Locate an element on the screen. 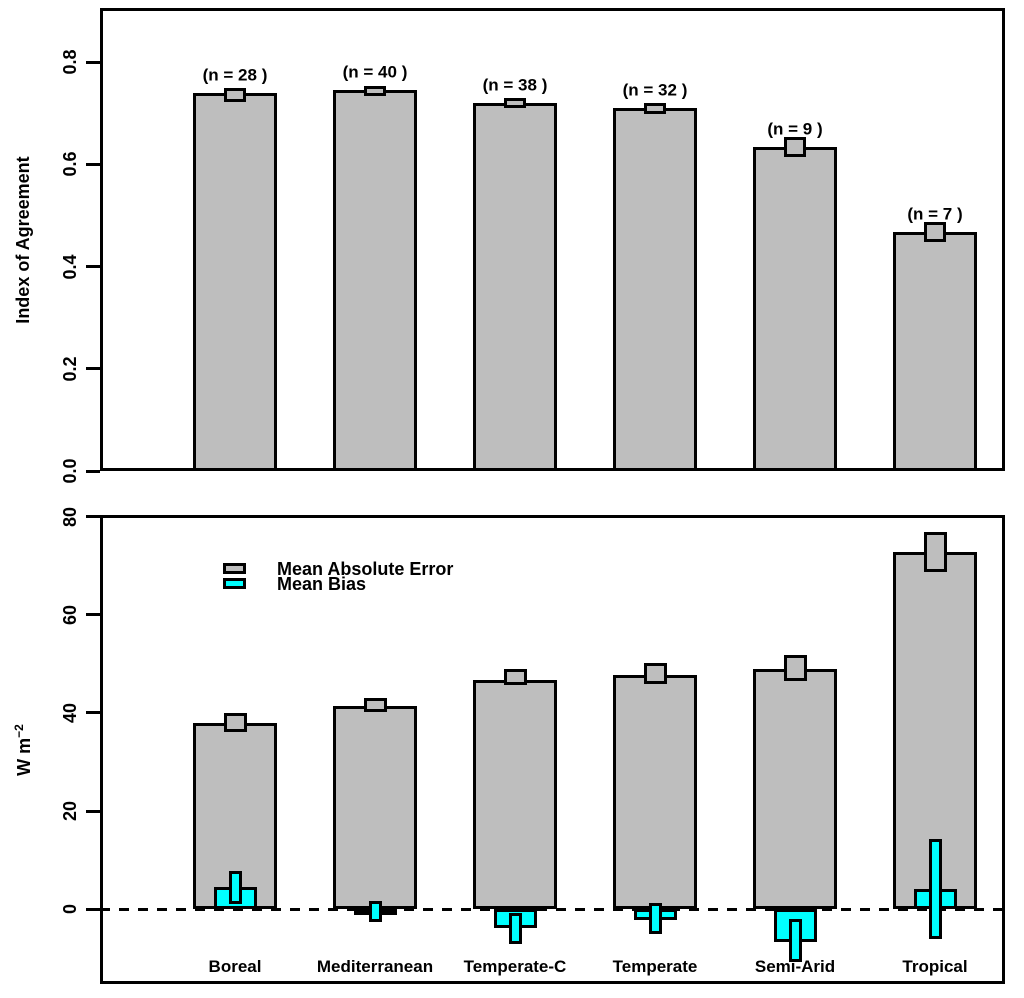  legend-item-mean-absolute-error: Mean Absolute Error is located at coordinates (338, 568).